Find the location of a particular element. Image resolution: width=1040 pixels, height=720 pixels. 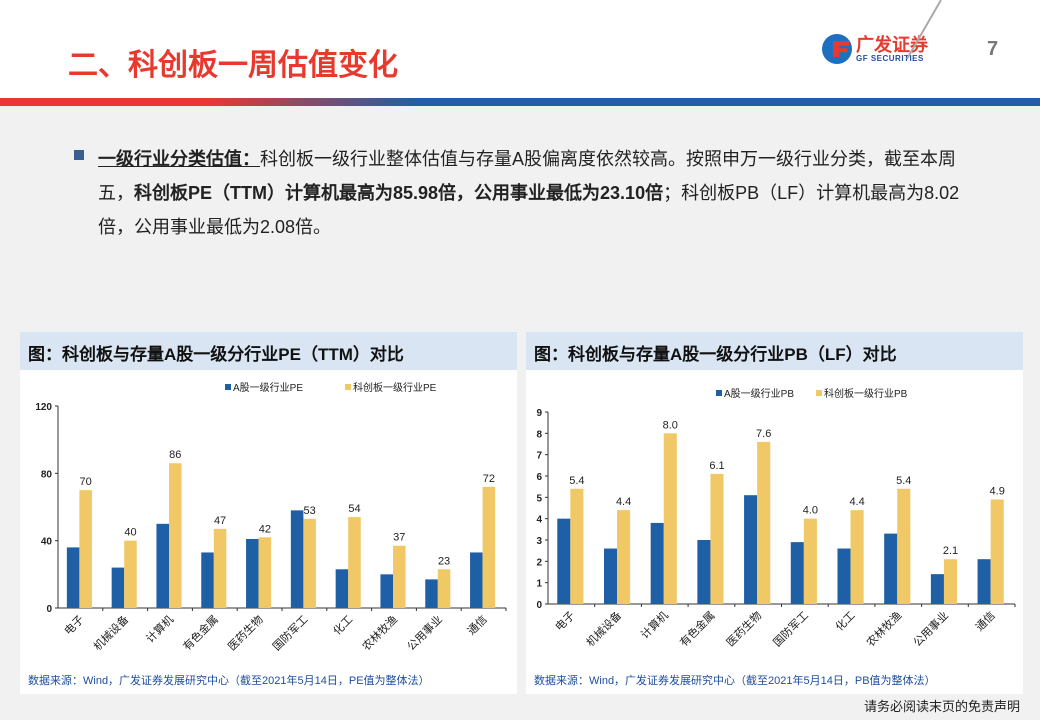

data-label: 4.9 is located at coordinates (997, 491).